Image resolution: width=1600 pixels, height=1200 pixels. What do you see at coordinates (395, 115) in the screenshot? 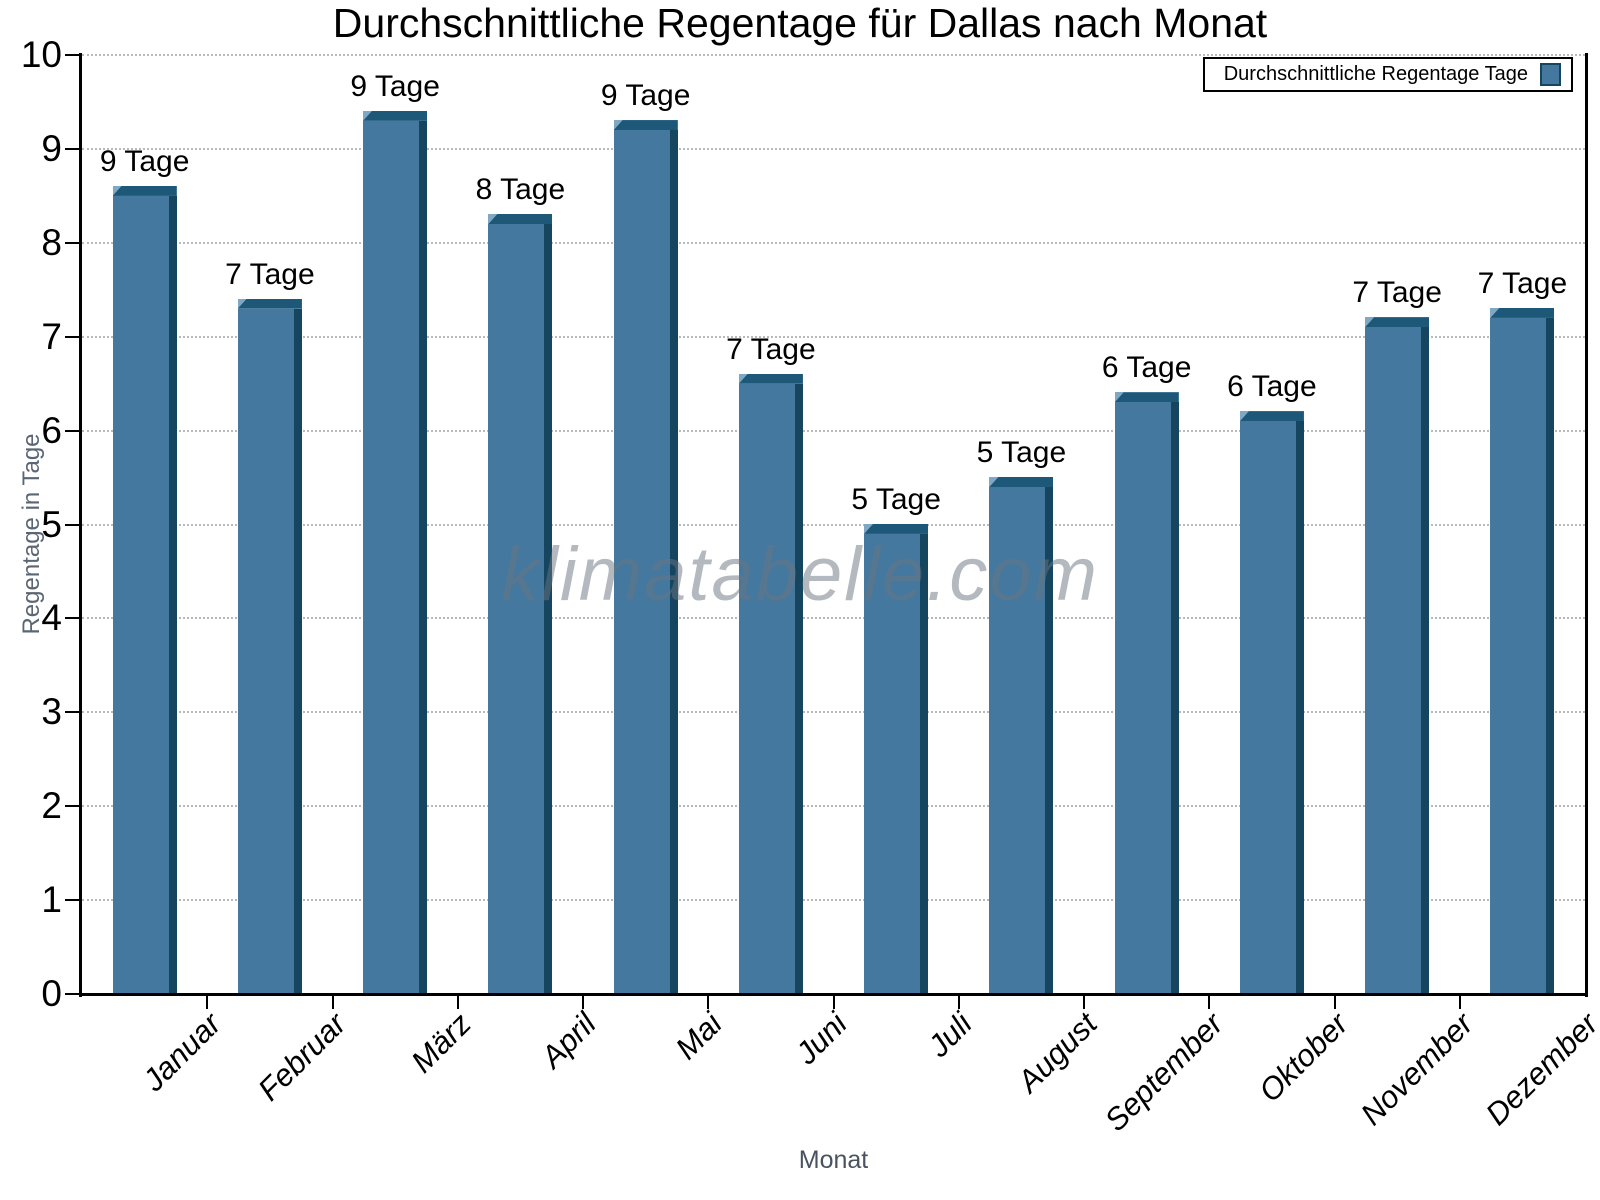
I see `bar-cap-top-März` at bounding box center [395, 115].